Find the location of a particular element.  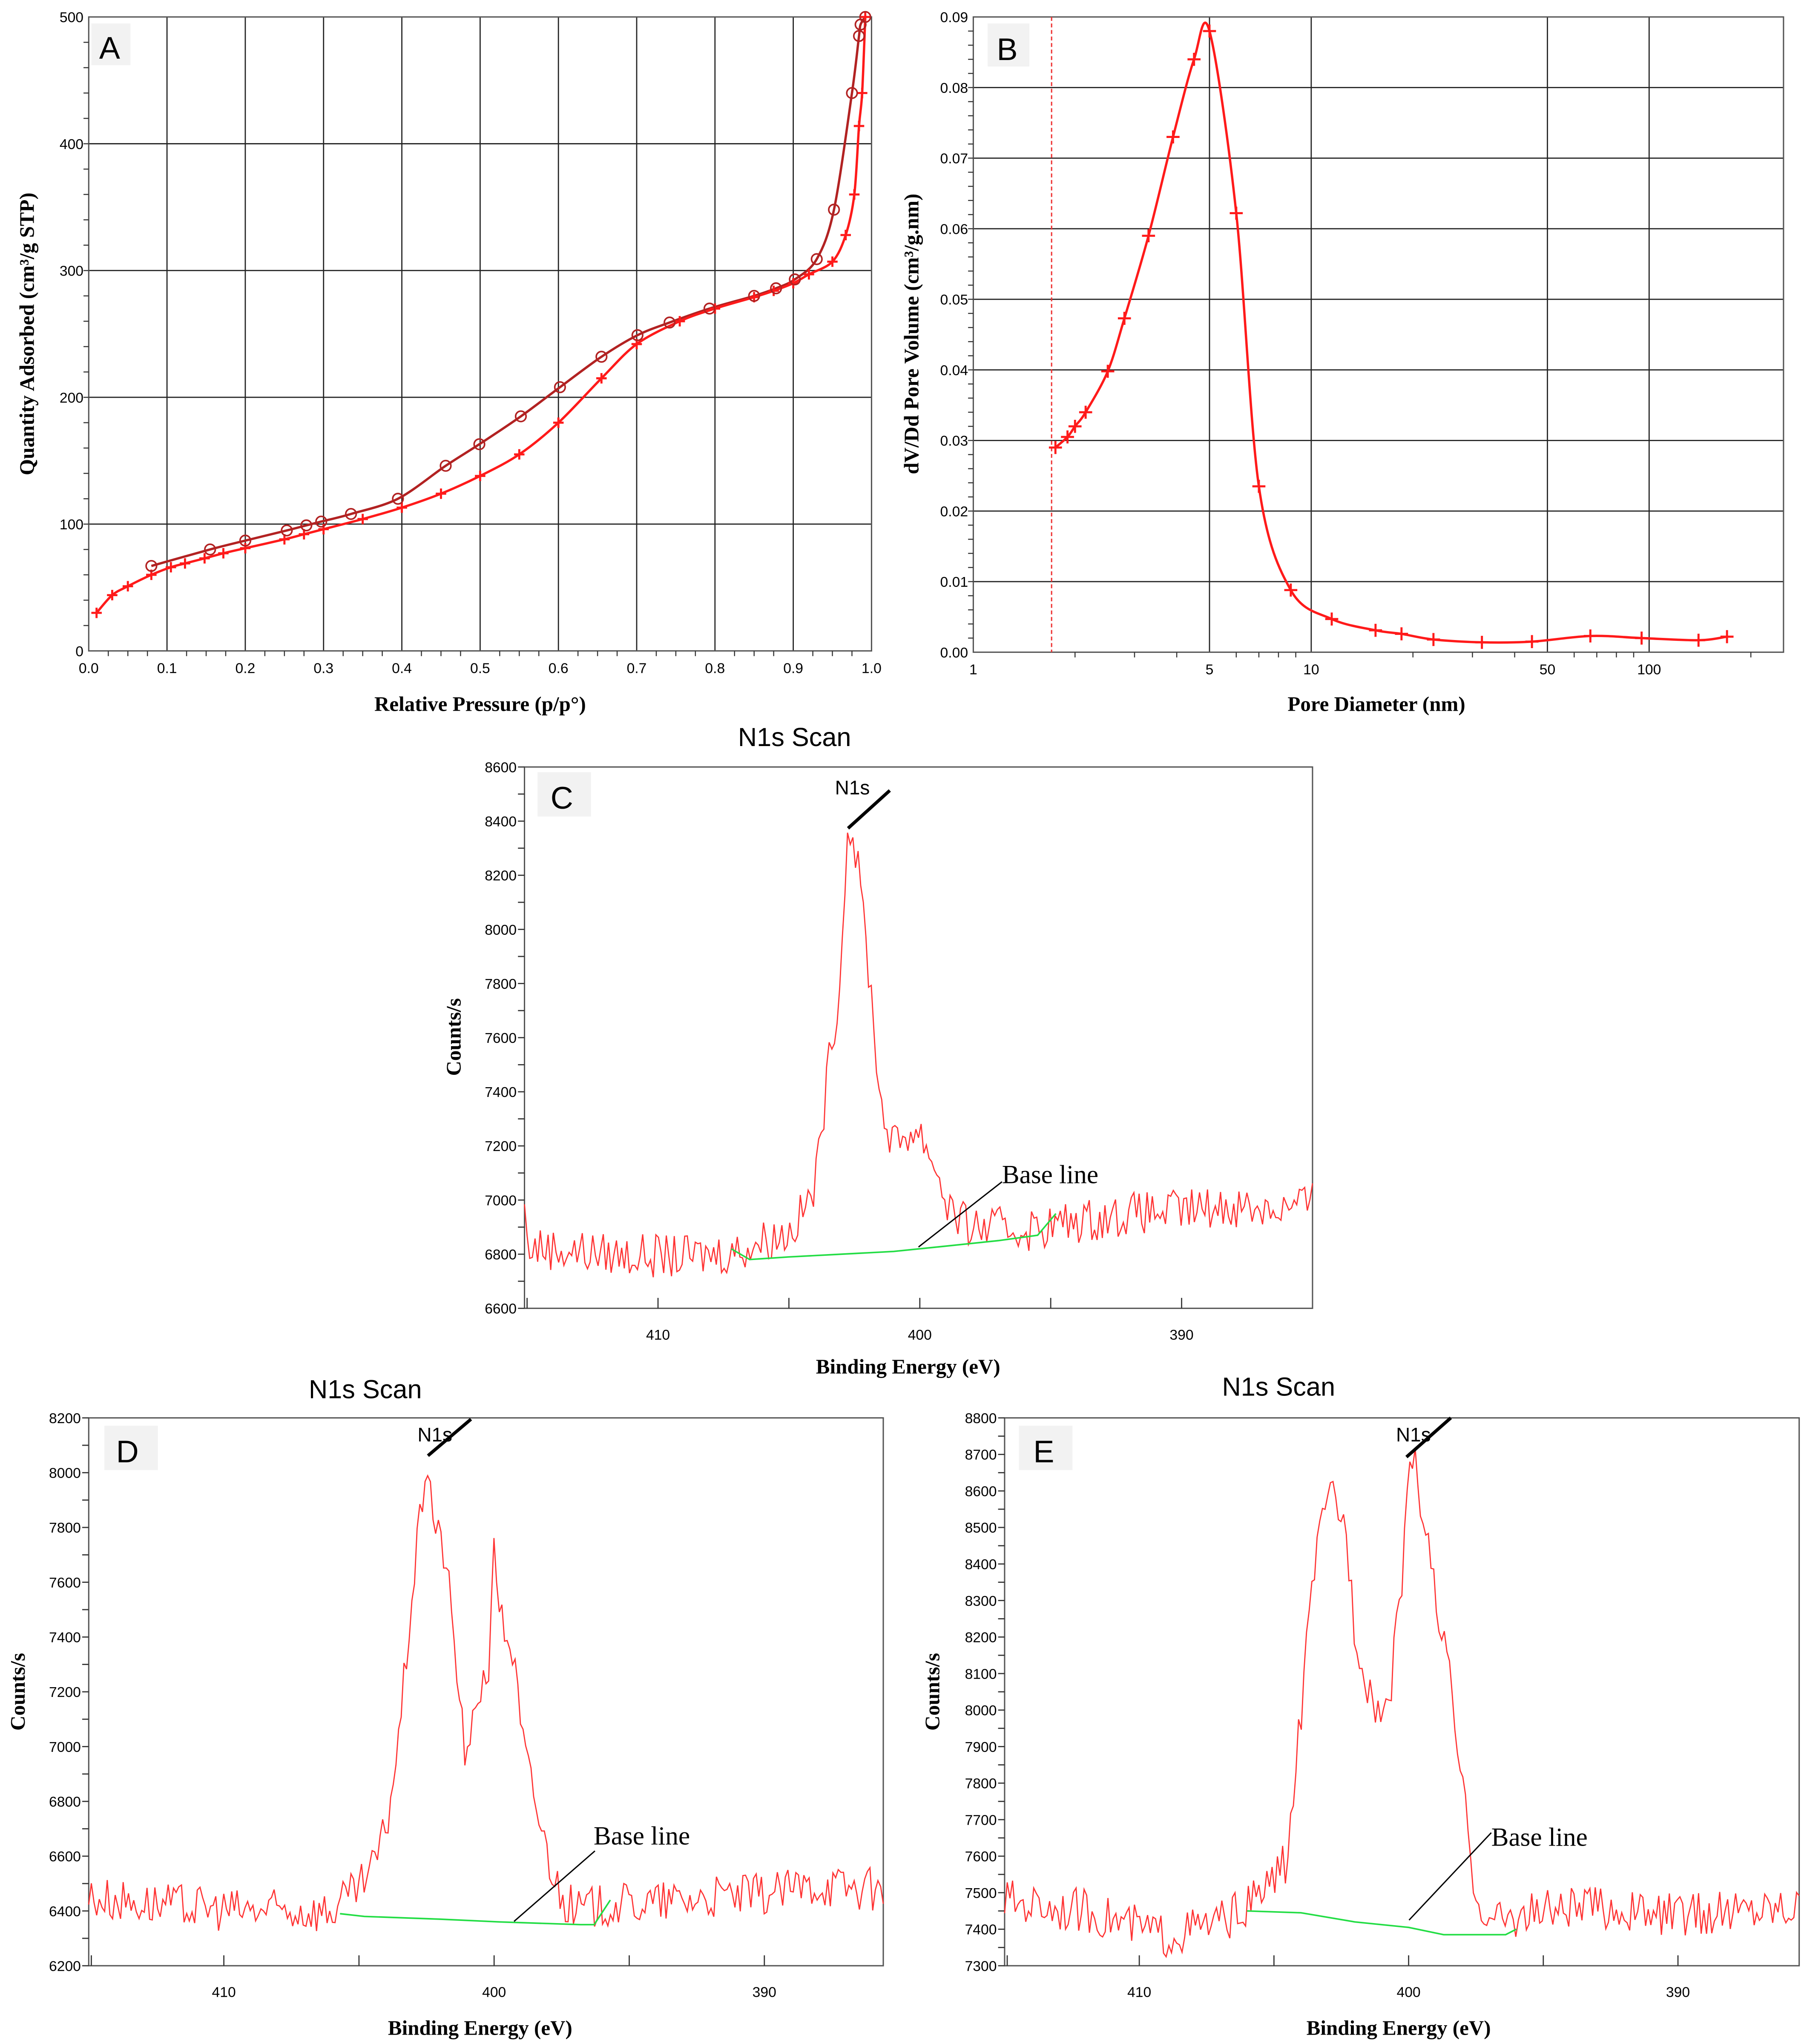

x-tick-label: 1 is located at coordinates (973, 670).